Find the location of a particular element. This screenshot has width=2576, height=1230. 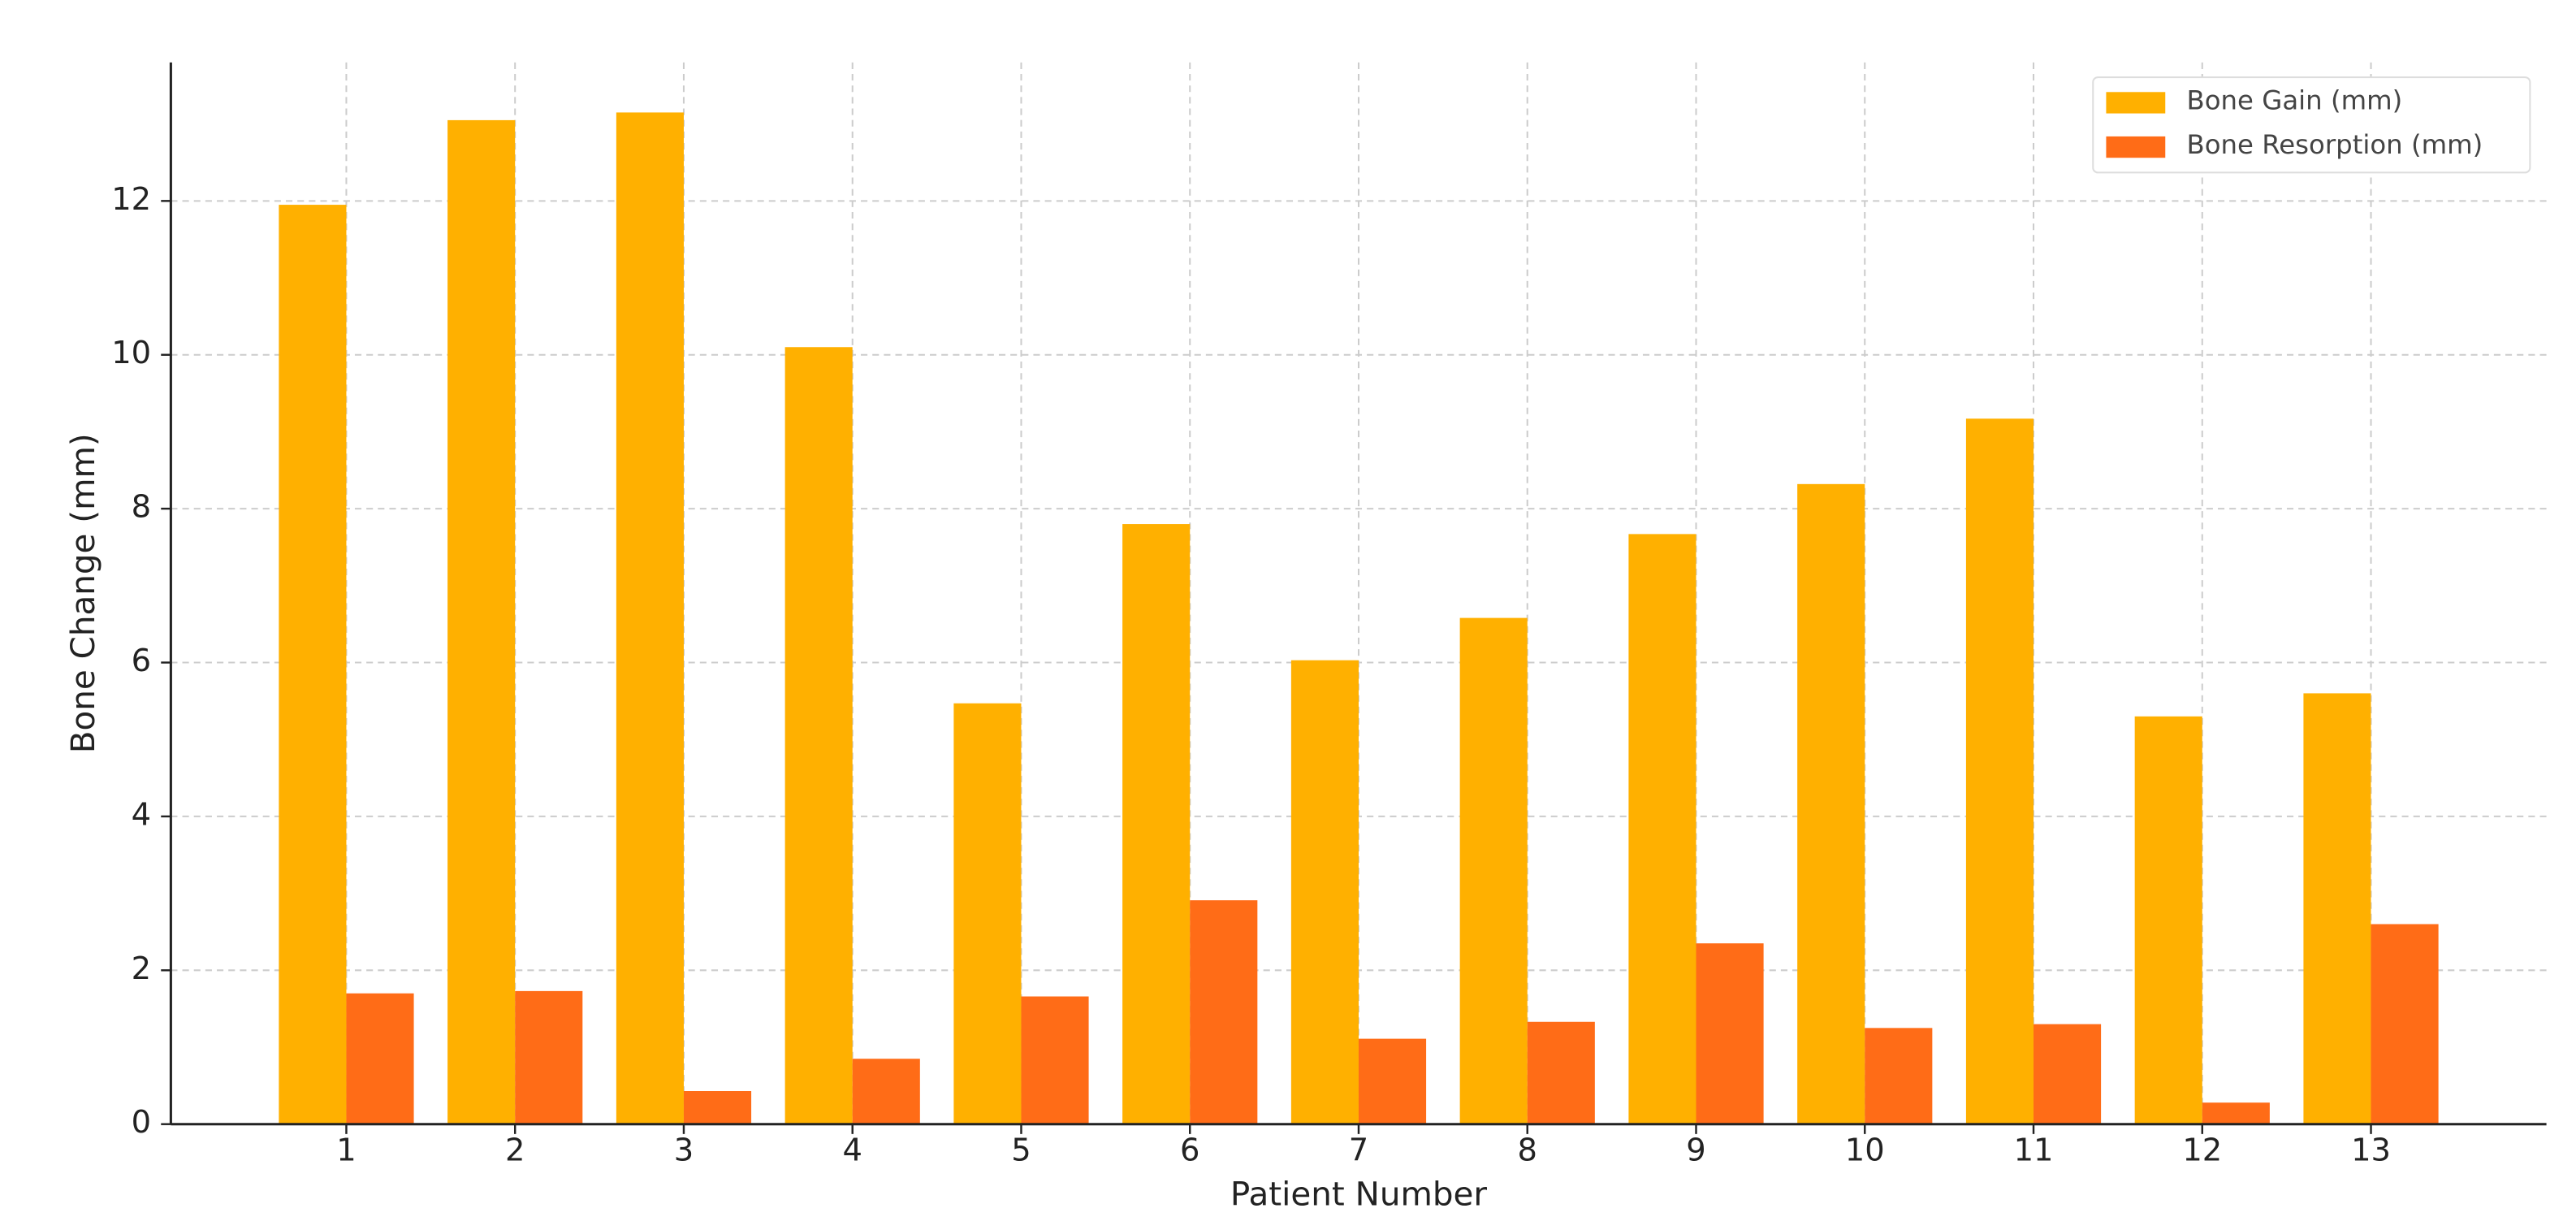

y-tick-label: 2 is located at coordinates (142, 969).